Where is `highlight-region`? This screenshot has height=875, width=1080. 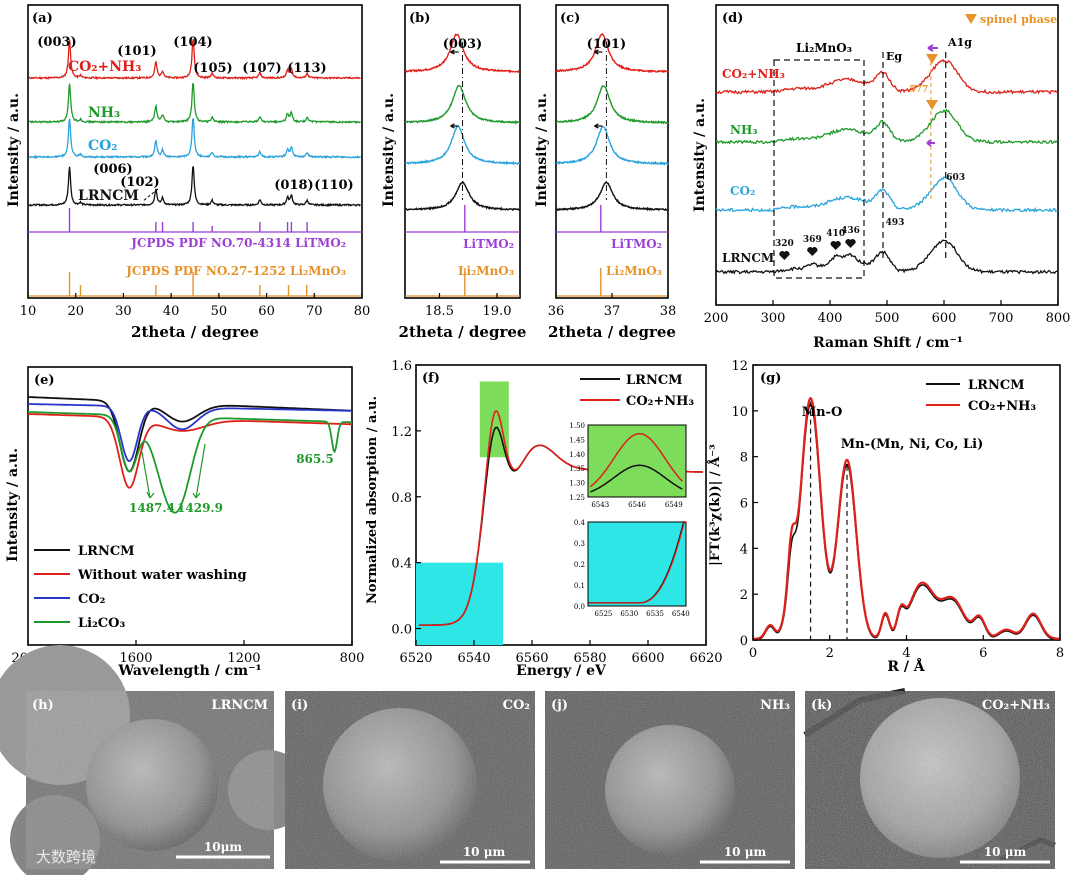 highlight-region is located at coordinates (494, 419).